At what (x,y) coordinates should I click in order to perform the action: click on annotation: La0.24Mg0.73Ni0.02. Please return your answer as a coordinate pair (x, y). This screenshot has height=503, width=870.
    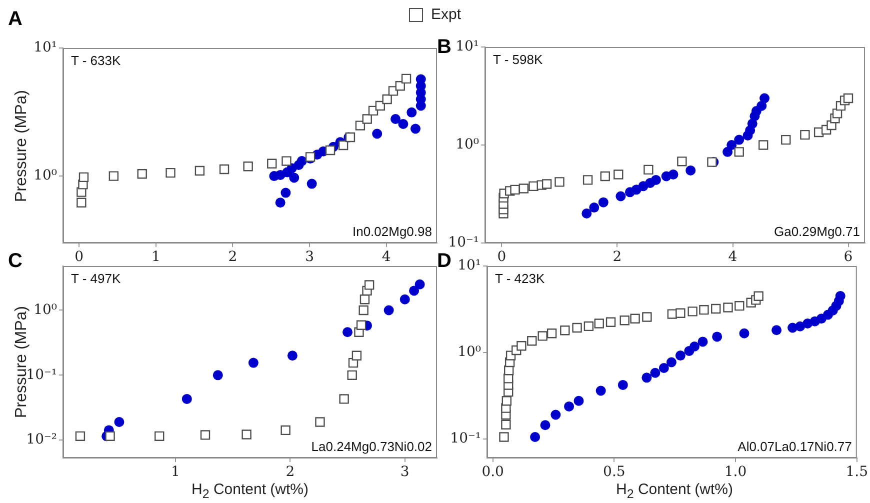
    Looking at the image, I should click on (371, 446).